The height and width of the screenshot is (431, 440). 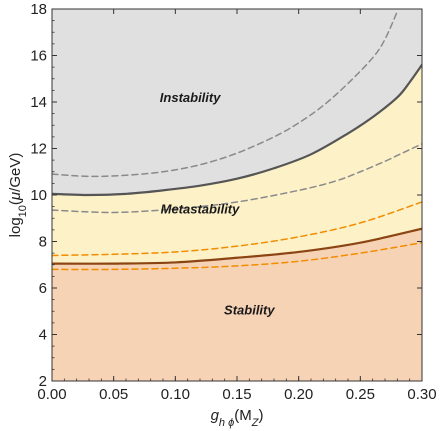 I want to click on x-axis-label: gh ϕ(MZ), so click(x=237, y=418).